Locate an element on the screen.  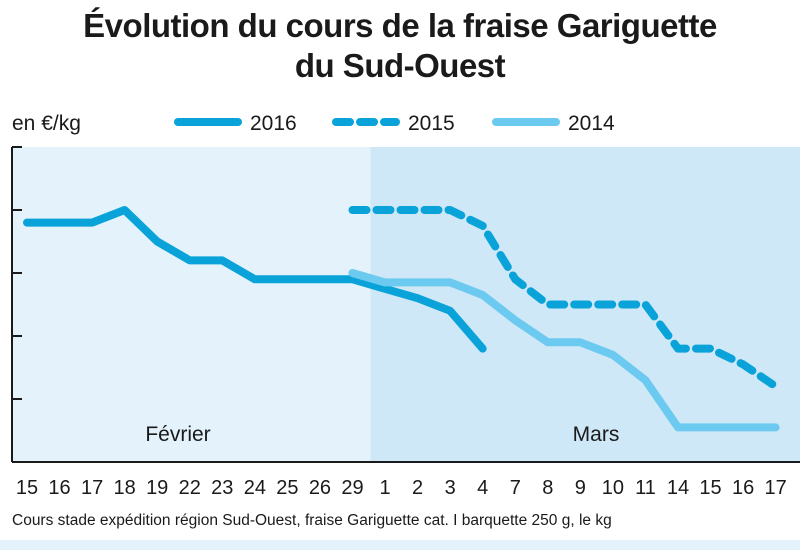
x-tick-label: 18 is located at coordinates (125, 488).